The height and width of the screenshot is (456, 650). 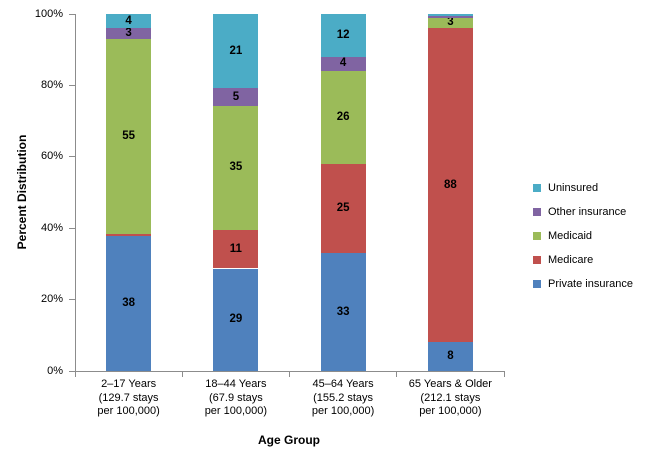 I want to click on category-label: 45–64 Years (155.2 stays per 100,000), so click(x=343, y=398).